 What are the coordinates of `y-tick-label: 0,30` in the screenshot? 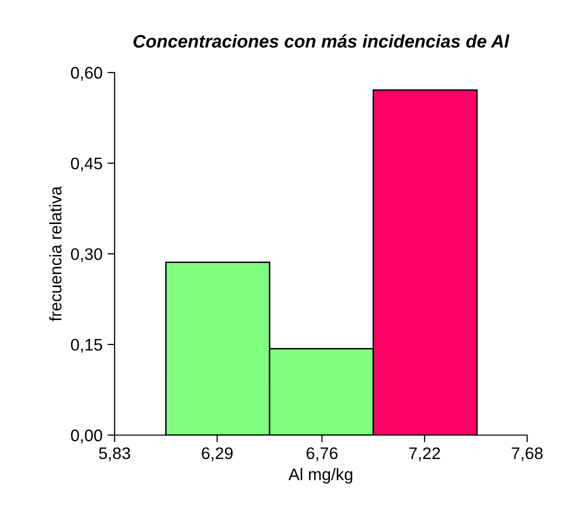 It's located at (86, 255).